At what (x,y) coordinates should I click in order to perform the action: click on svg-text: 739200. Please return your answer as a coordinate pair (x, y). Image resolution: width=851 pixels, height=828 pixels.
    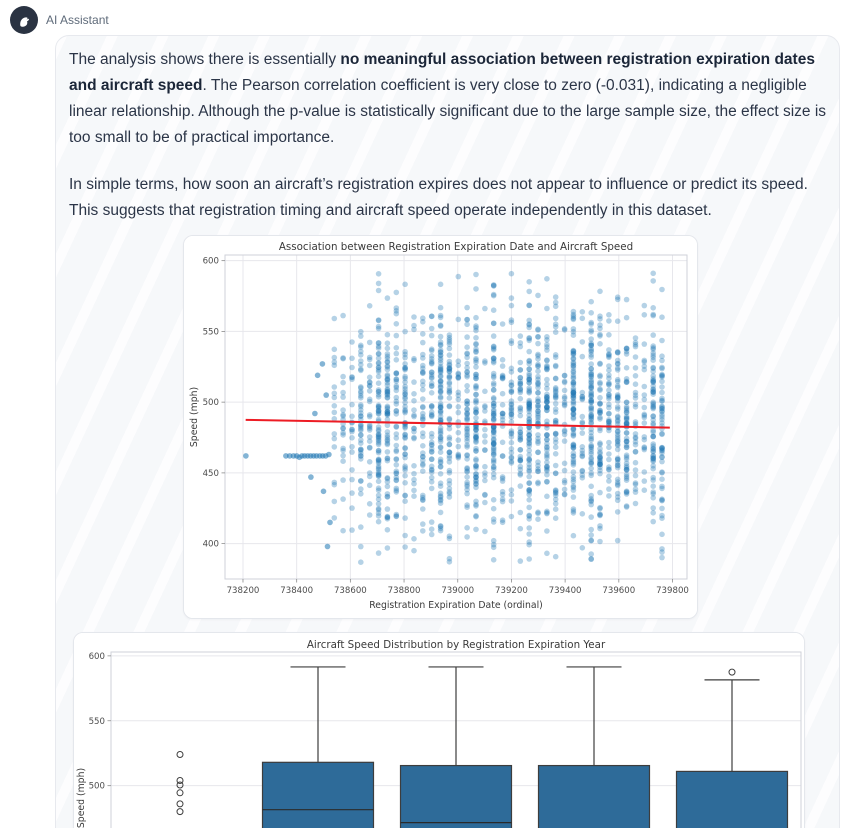
    Looking at the image, I should click on (511, 591).